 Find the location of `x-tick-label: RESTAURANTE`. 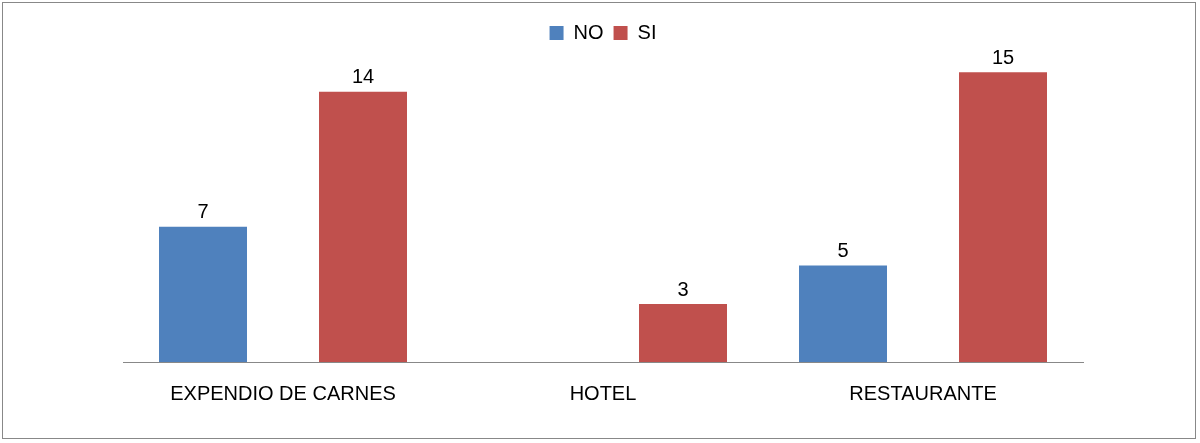

x-tick-label: RESTAURANTE is located at coordinates (923, 392).